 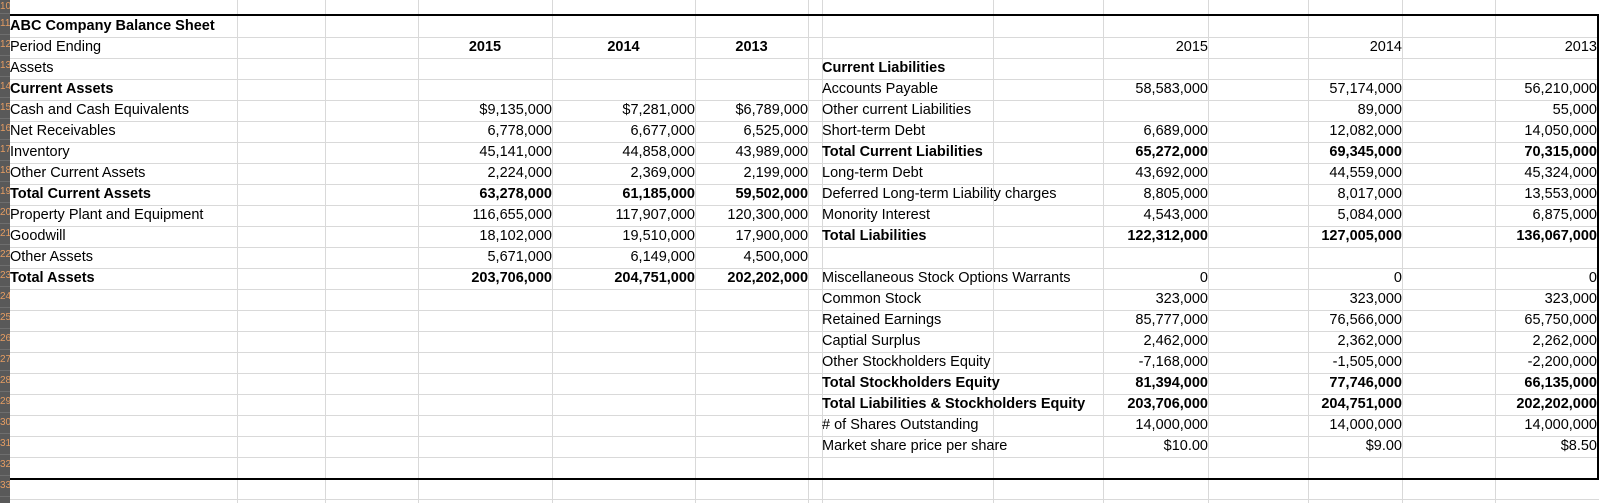 What do you see at coordinates (1592, 278) in the screenshot?
I see `cell: 0` at bounding box center [1592, 278].